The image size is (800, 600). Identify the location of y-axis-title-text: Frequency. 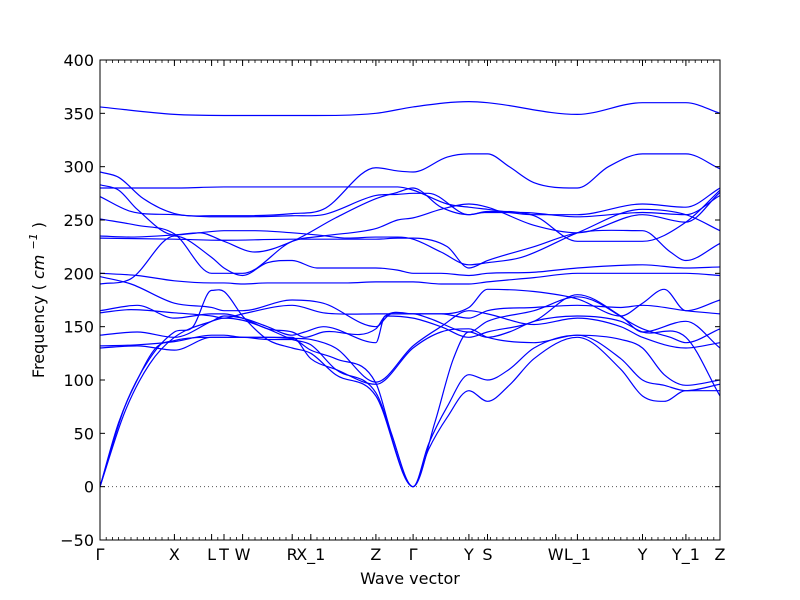
(38, 336).